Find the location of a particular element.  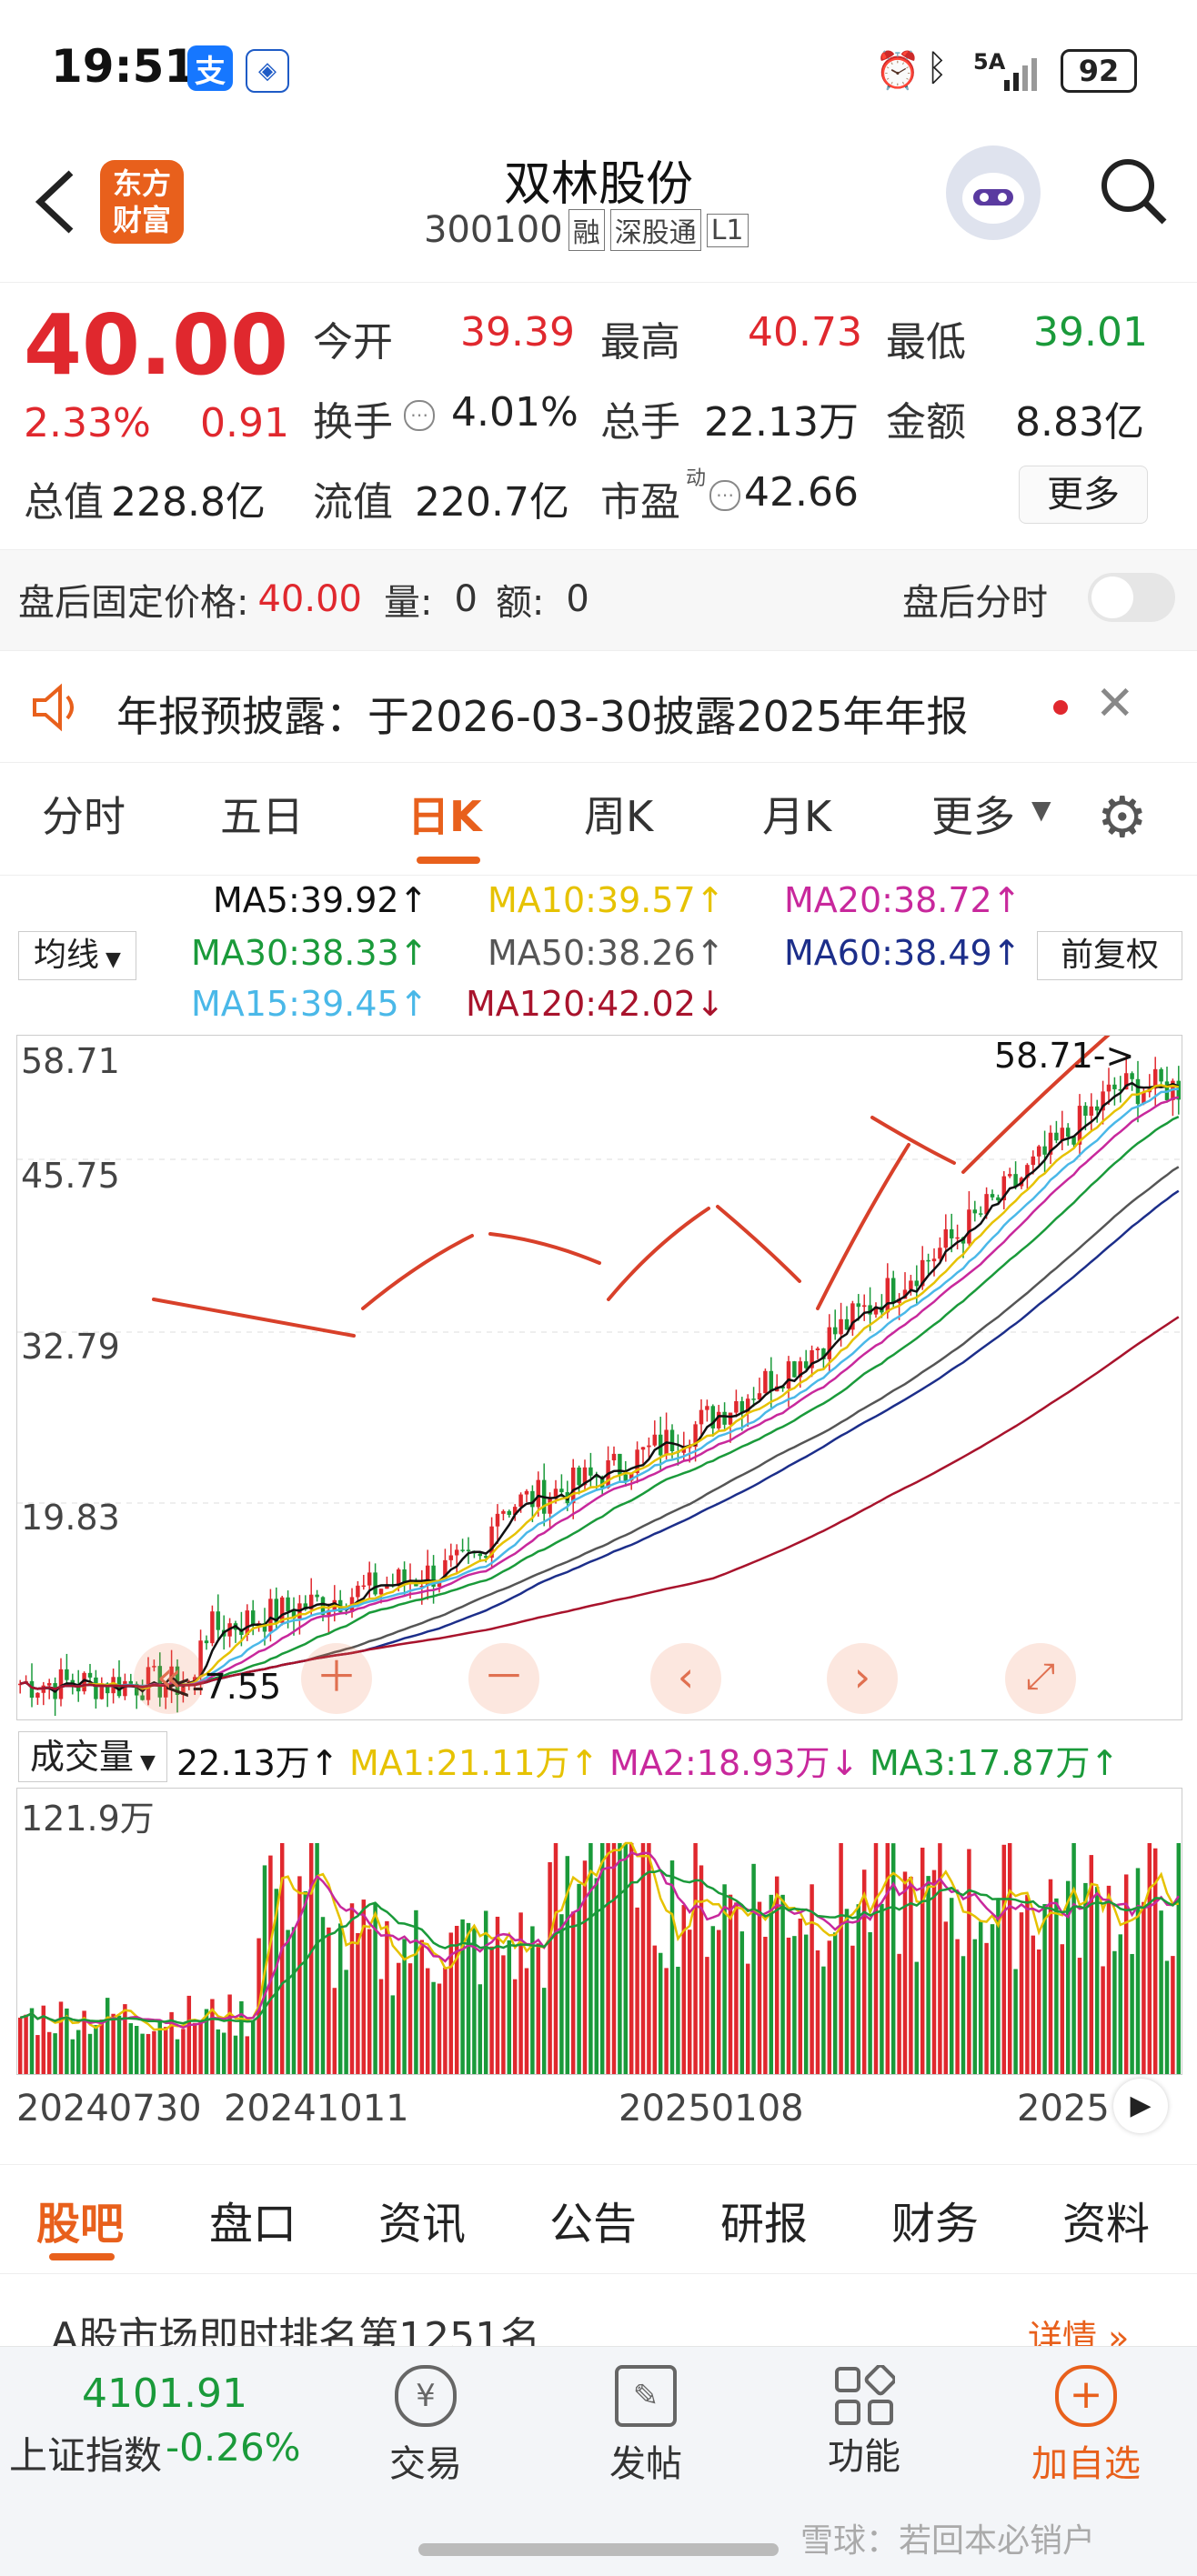

tab-more: 更多 is located at coordinates (973, 816).